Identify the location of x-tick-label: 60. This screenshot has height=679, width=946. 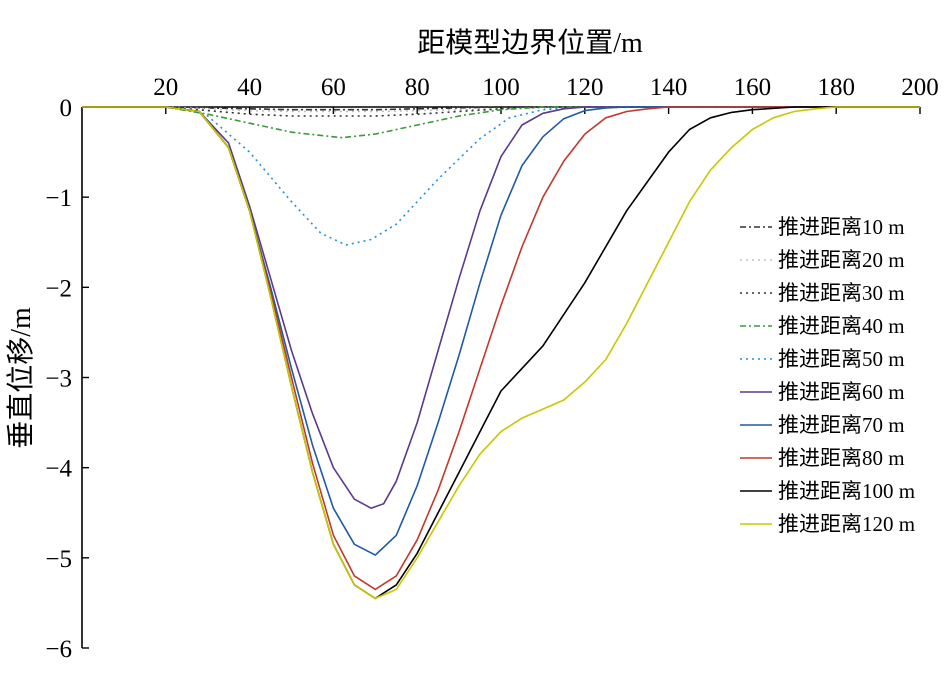
(333, 87).